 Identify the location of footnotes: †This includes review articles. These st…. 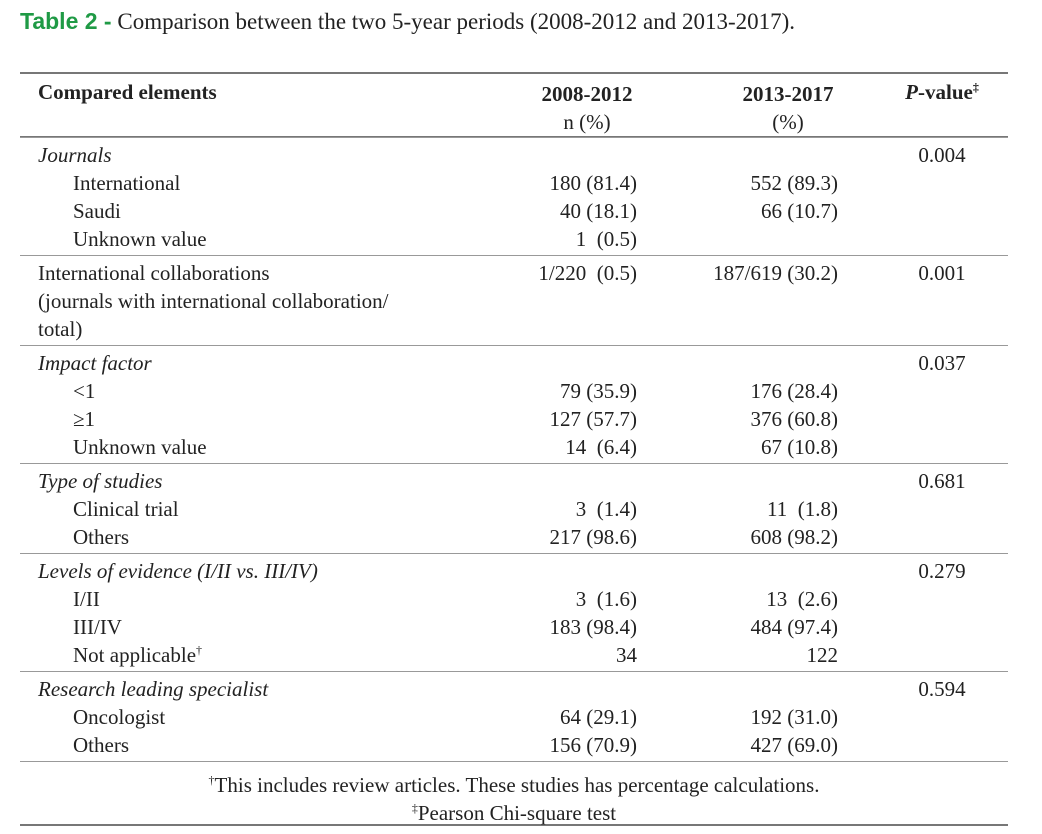
(514, 793).